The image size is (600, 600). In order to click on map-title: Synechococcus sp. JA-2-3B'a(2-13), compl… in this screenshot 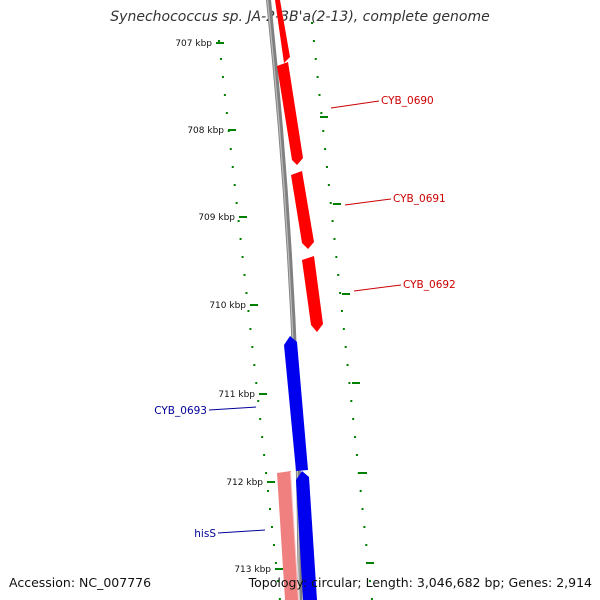, I will do `click(300, 17)`.